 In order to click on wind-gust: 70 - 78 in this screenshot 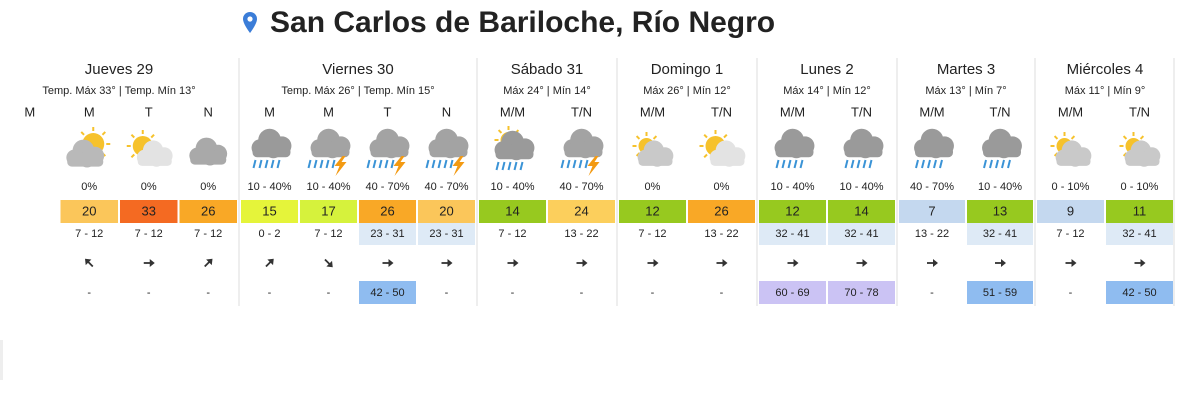, I will do `click(861, 293)`.